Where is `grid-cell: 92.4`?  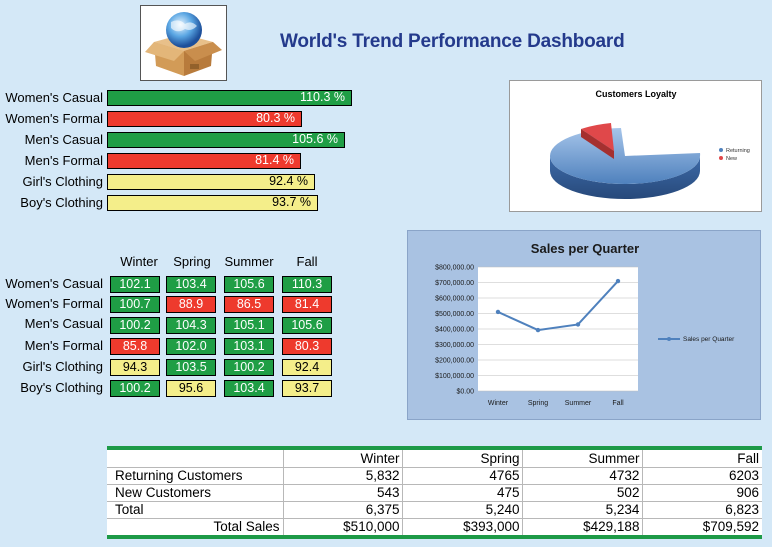
grid-cell: 92.4 is located at coordinates (307, 367).